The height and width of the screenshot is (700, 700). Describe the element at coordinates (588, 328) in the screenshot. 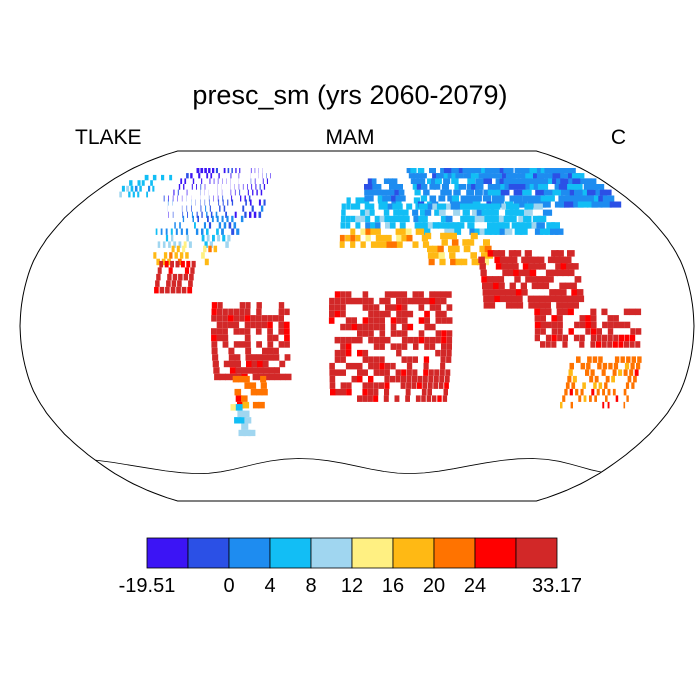

I see `region-se-asia` at that location.